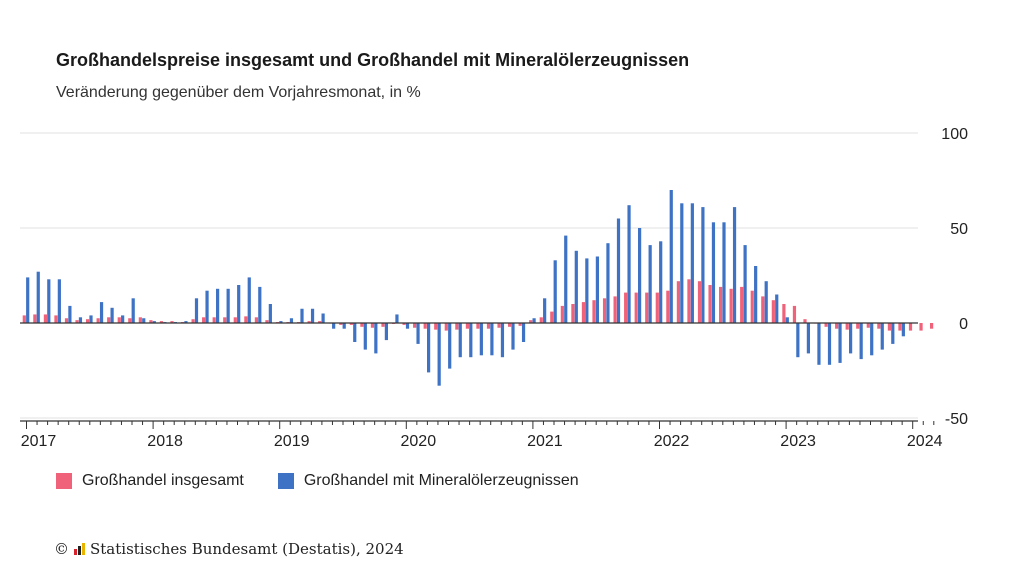 Image resolution: width=1024 pixels, height=576 pixels. Describe the element at coordinates (672, 441) in the screenshot. I see `x-tick-label: 2022` at that location.